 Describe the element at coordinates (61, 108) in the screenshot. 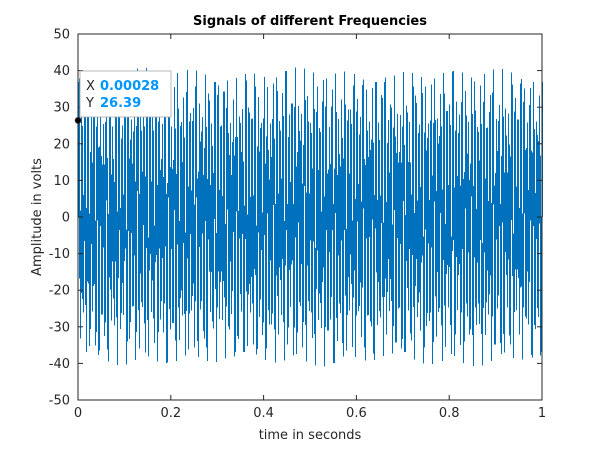

I see `y-tick-label: 30` at that location.